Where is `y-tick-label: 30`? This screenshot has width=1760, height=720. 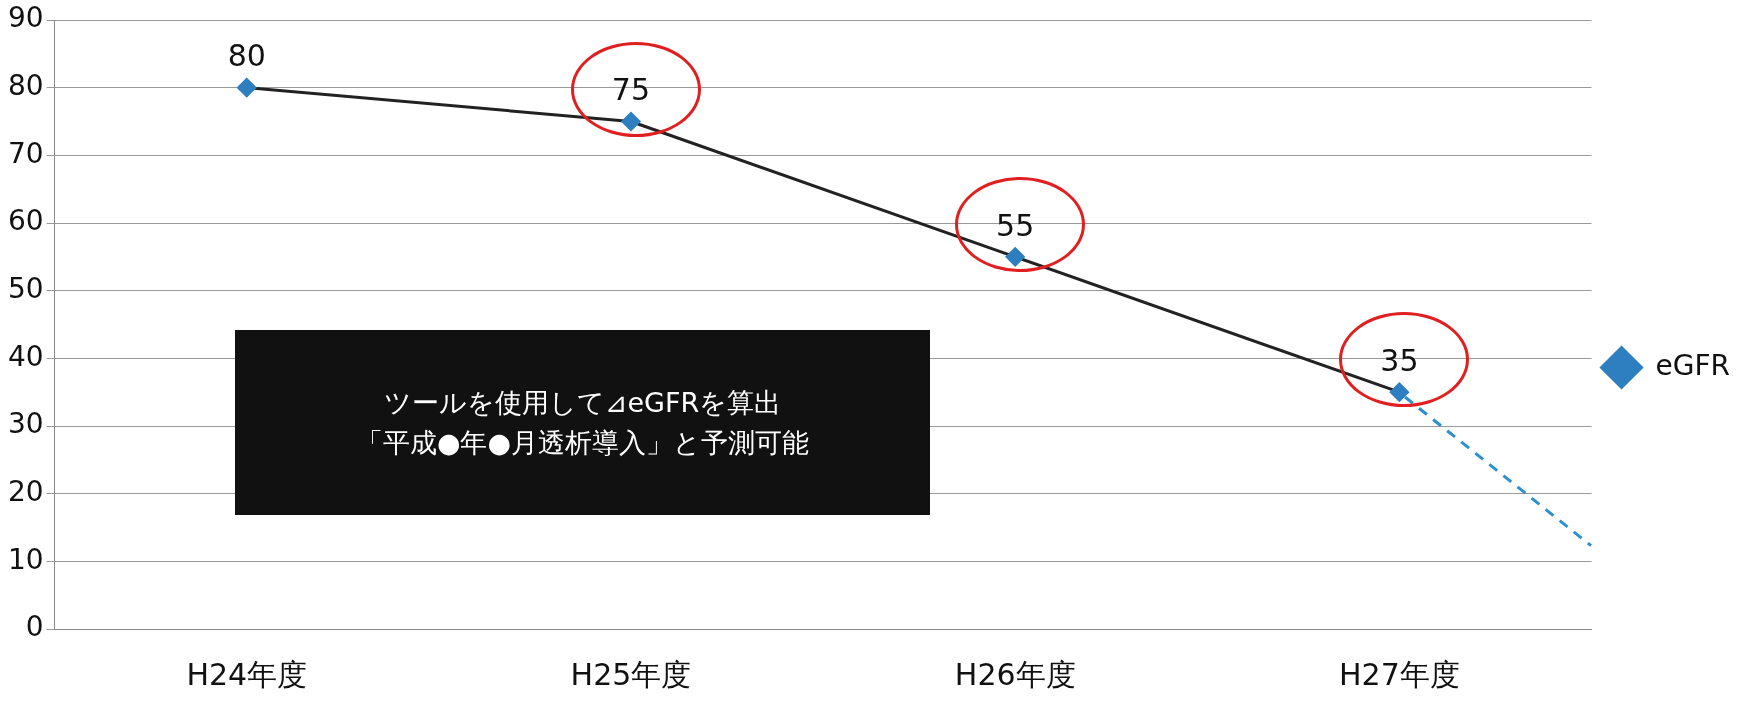
y-tick-label: 30 is located at coordinates (25, 424).